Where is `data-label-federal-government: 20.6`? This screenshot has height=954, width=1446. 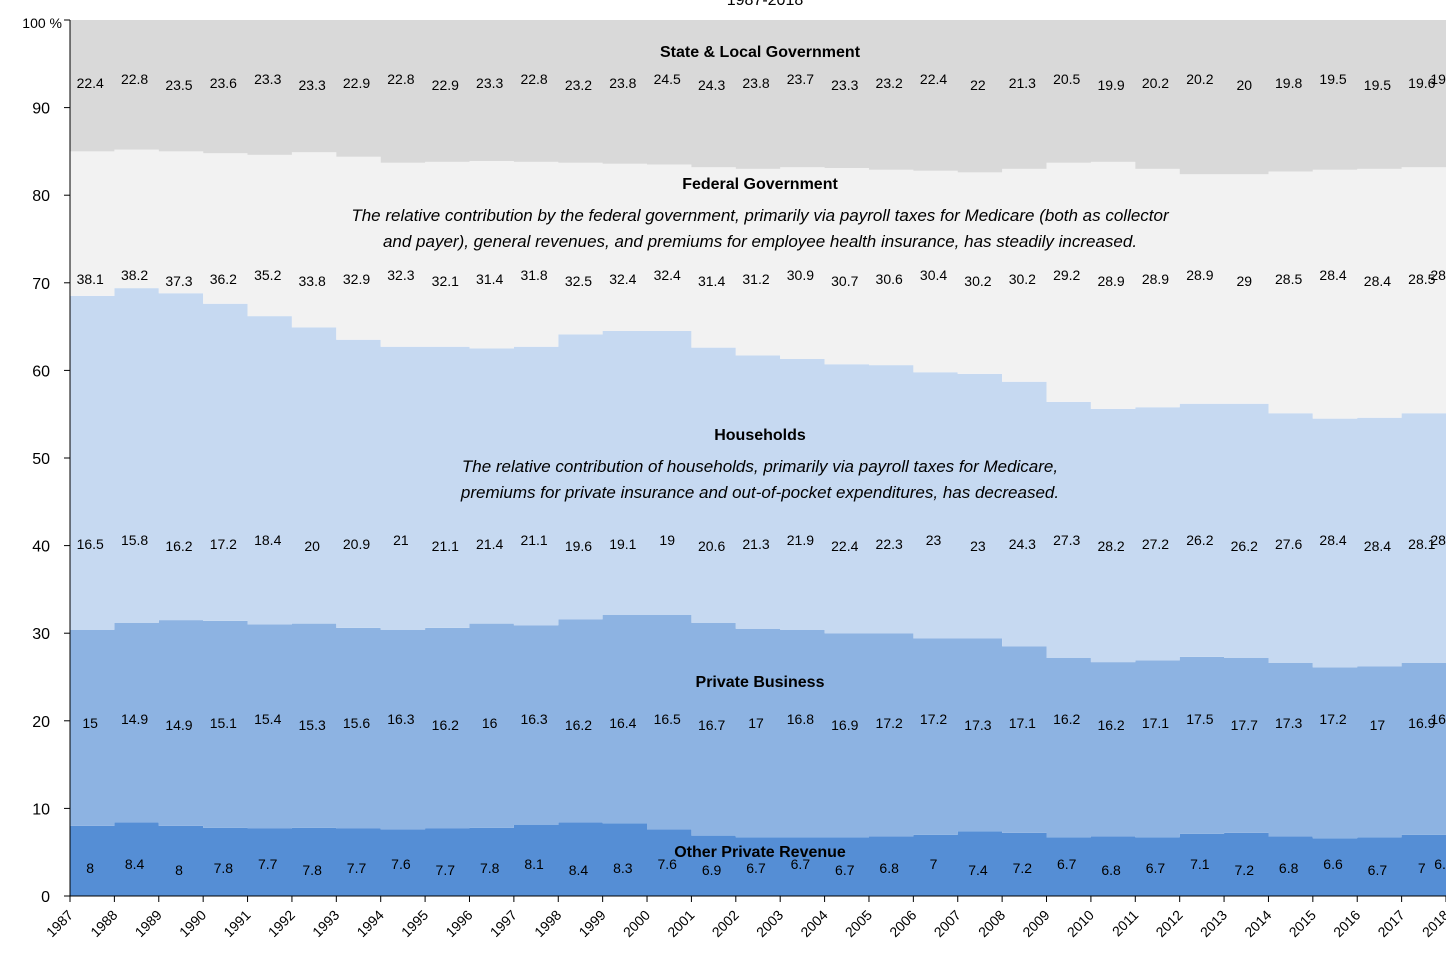
data-label-federal-government: 20.6 is located at coordinates (711, 546).